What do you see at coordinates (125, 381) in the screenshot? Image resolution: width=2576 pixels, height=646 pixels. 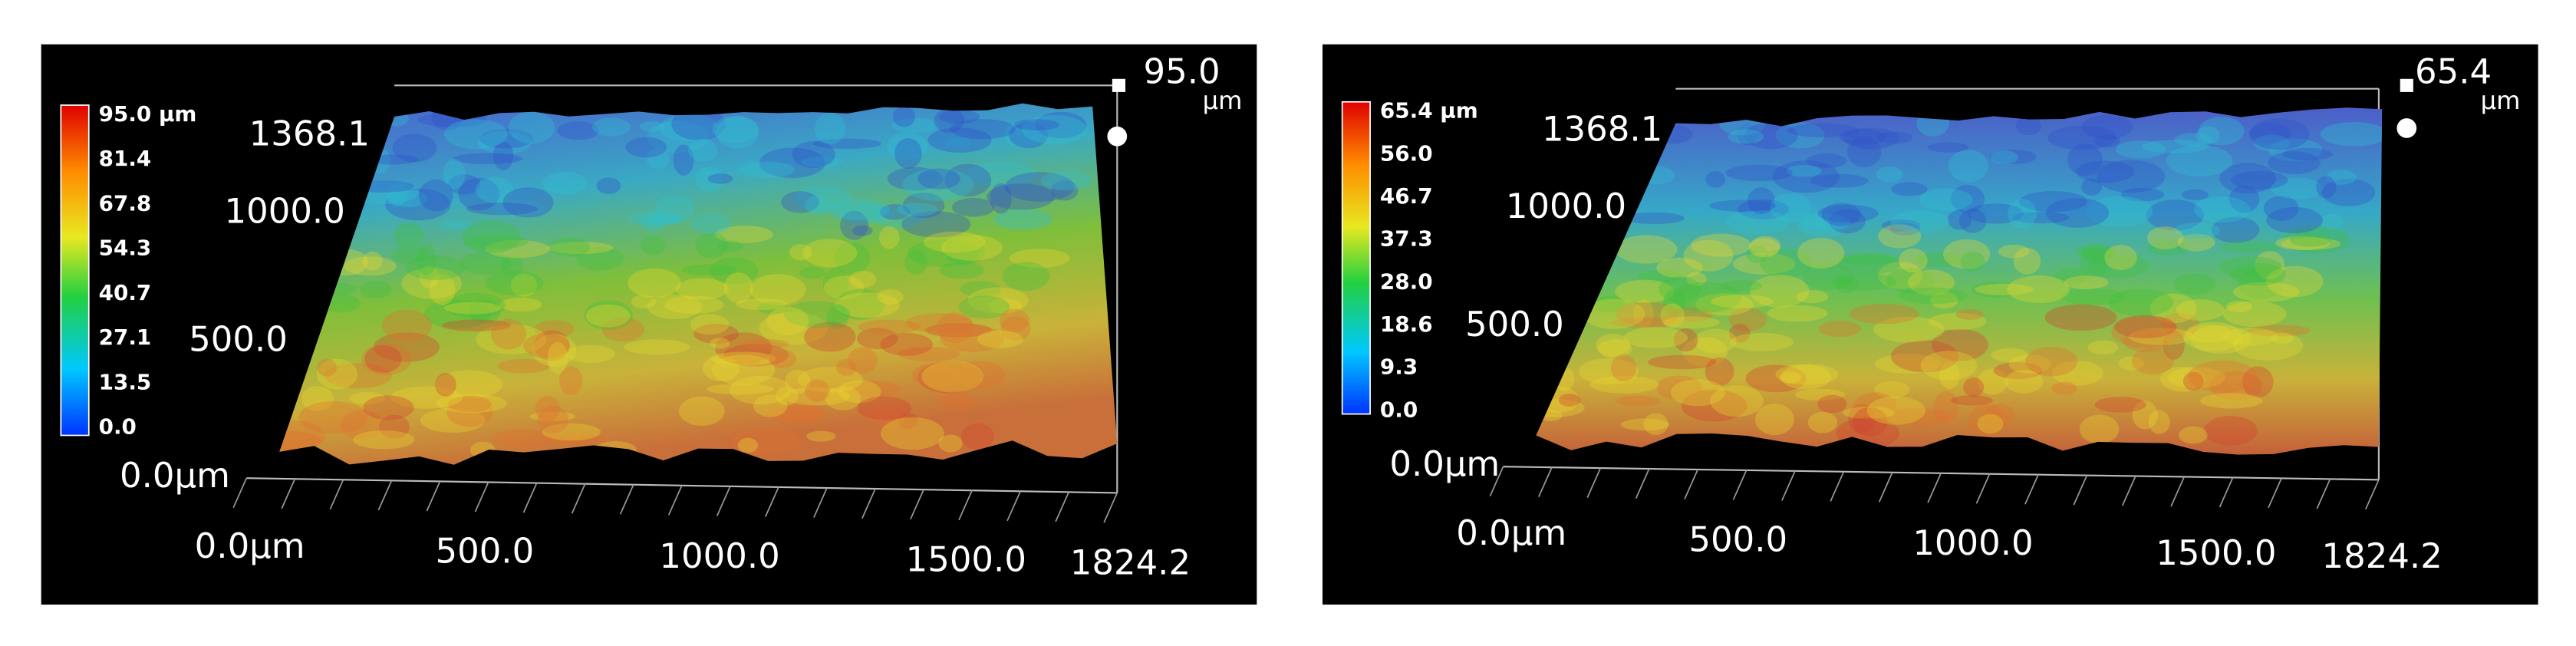 I see `colorbar-label: 13.5` at bounding box center [125, 381].